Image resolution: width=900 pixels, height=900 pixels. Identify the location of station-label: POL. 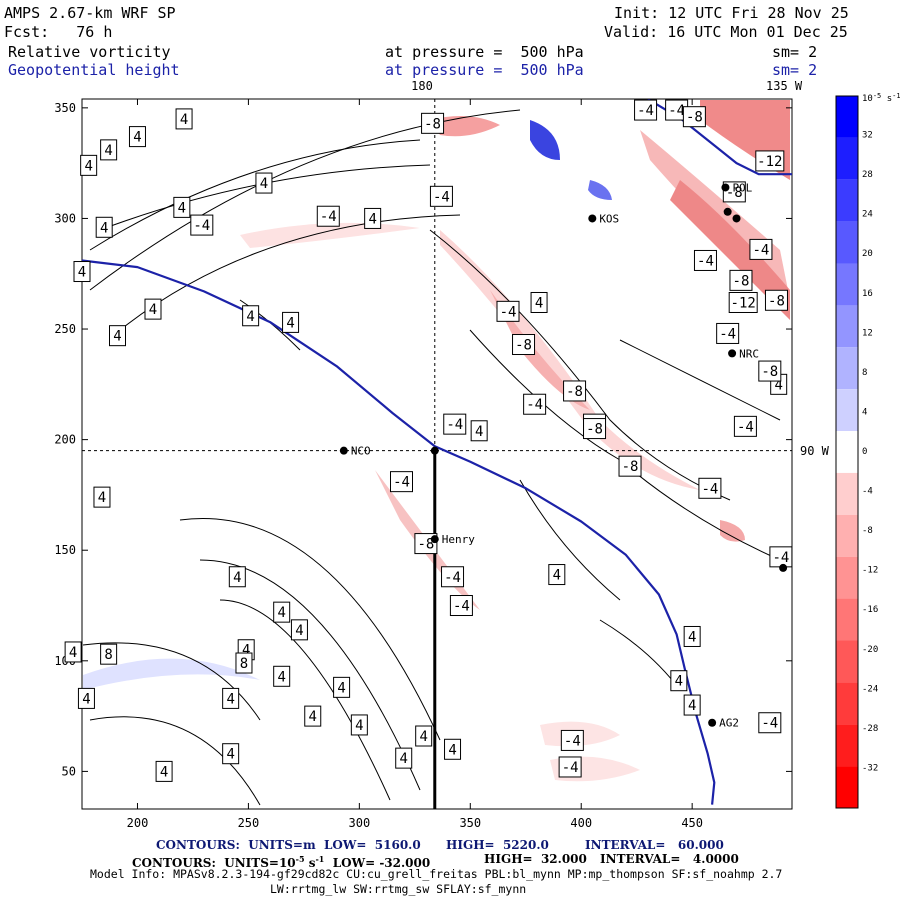
(742, 187).